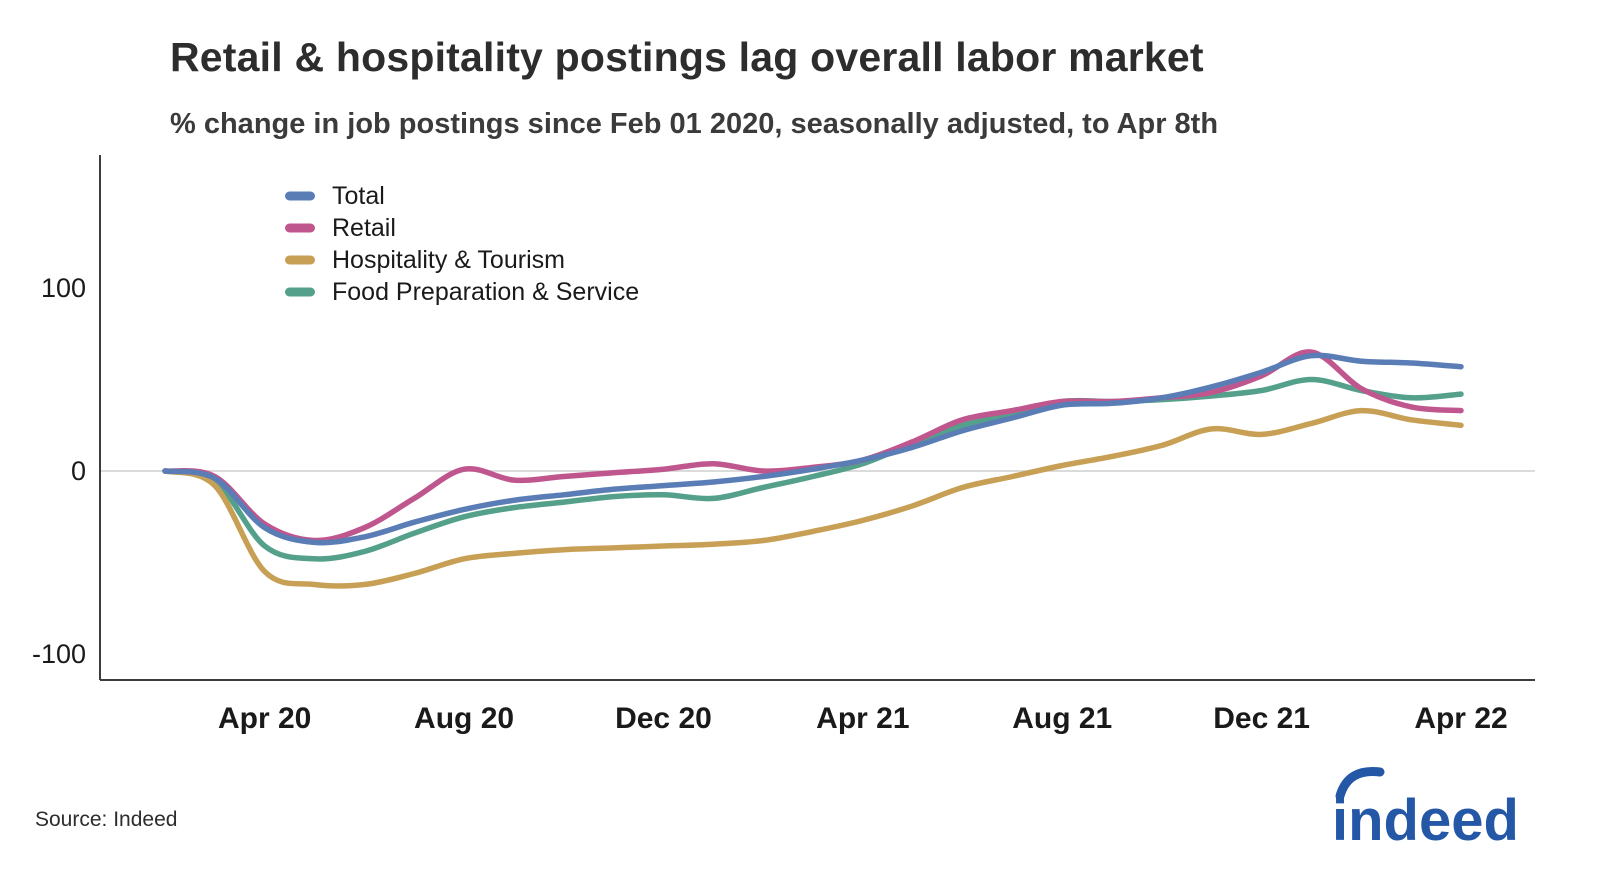 The height and width of the screenshot is (873, 1600). Describe the element at coordinates (78, 471) in the screenshot. I see `y-tick-label: 0` at that location.